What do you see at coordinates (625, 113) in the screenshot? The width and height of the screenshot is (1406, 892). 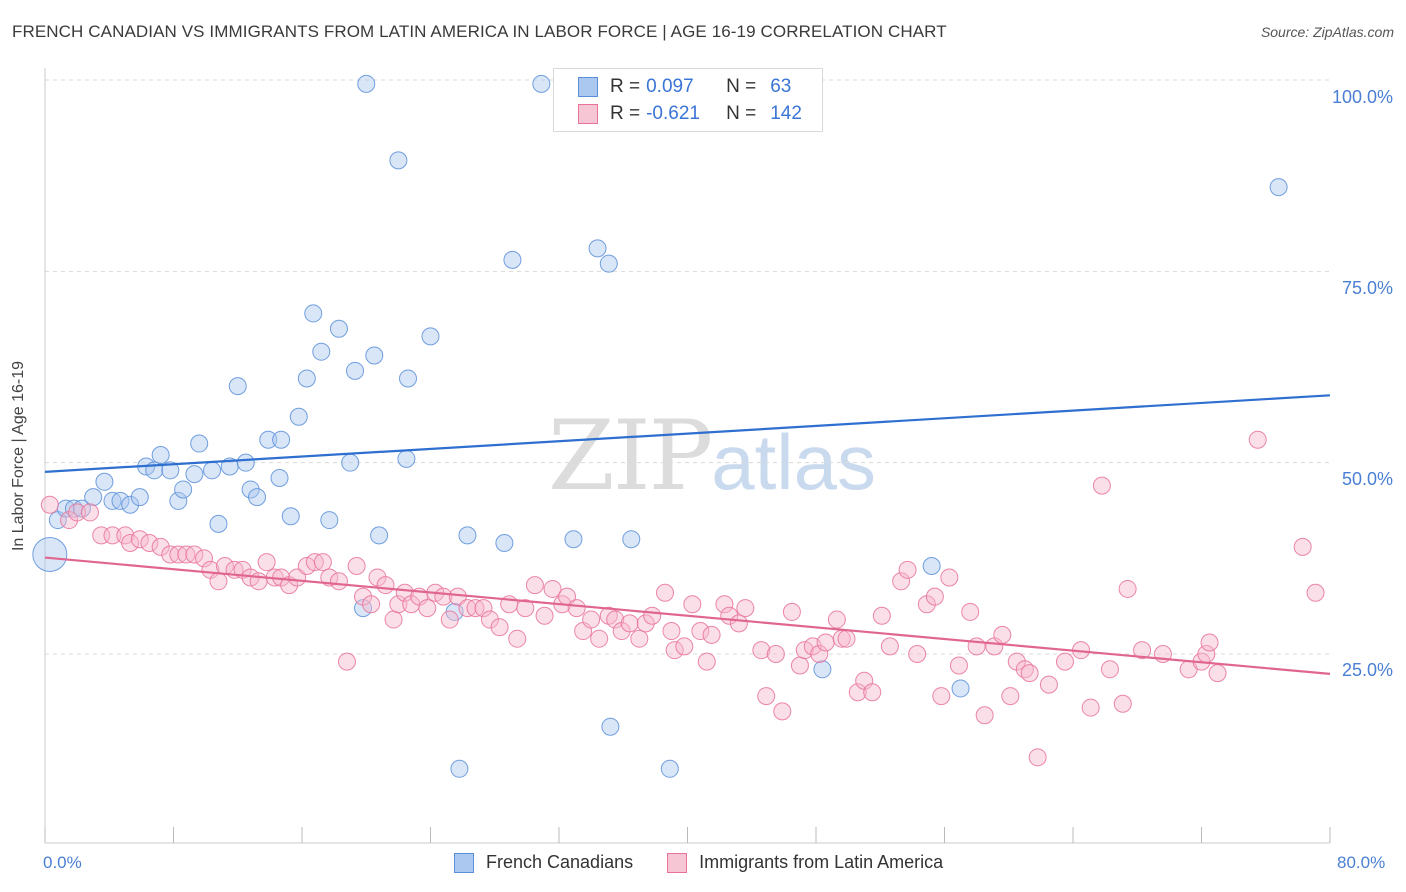 I see `r-label: R =` at bounding box center [625, 113].